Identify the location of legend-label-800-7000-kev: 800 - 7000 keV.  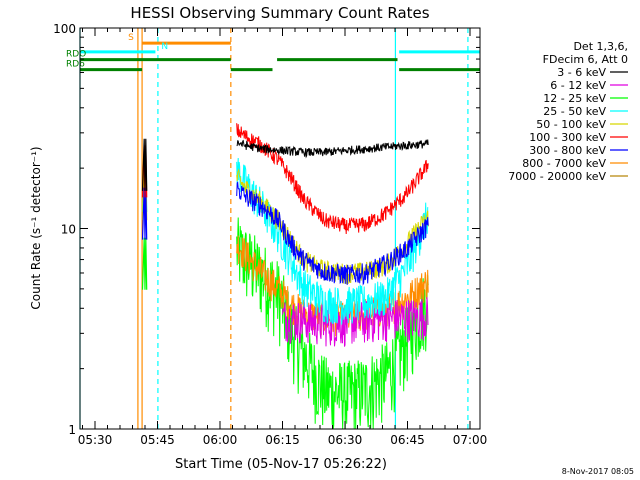
(564, 163).